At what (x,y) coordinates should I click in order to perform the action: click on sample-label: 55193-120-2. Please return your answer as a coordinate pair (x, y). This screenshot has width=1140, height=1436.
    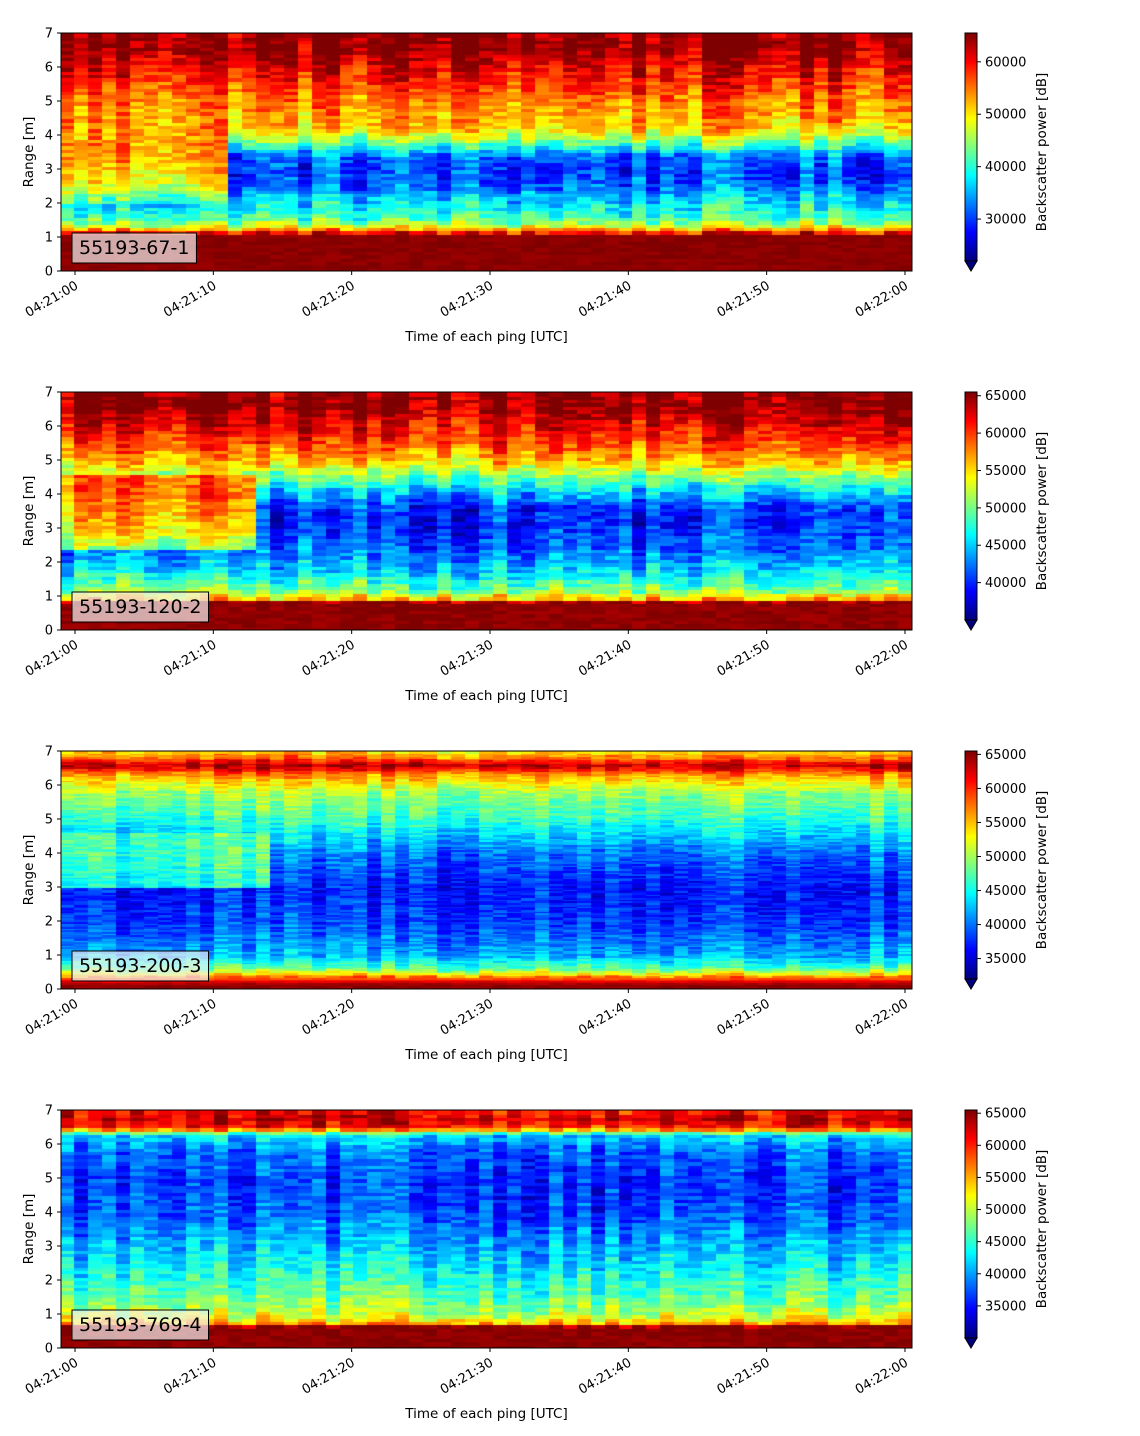
    Looking at the image, I should click on (140, 607).